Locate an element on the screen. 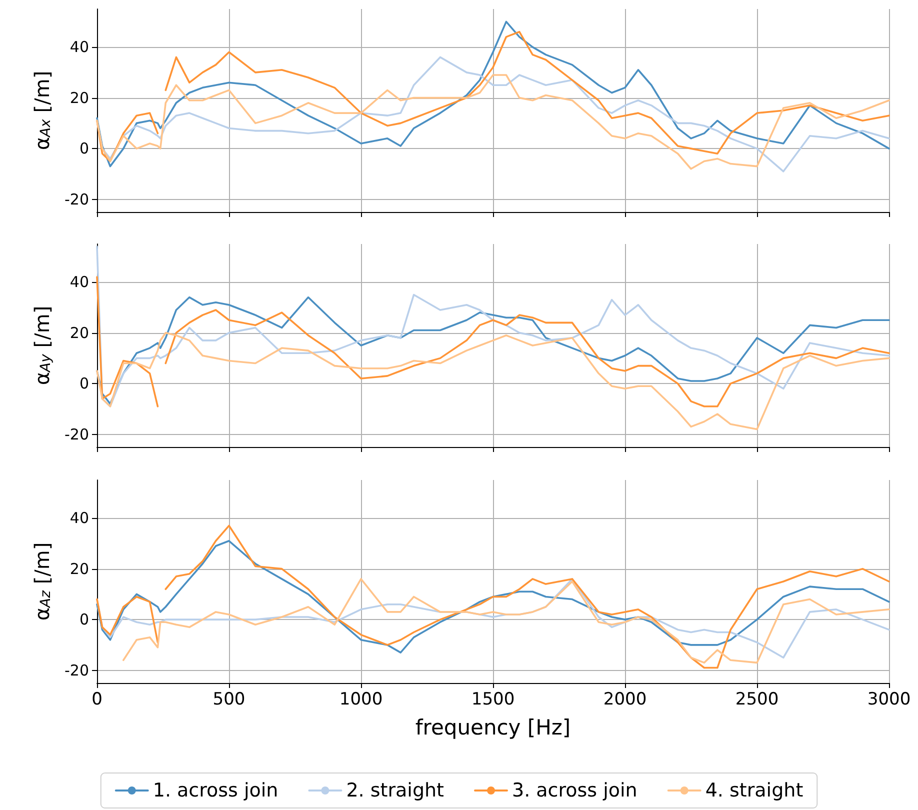 Image resolution: width=918 pixels, height=810 pixels. x-tick-label: 0 is located at coordinates (97, 700).